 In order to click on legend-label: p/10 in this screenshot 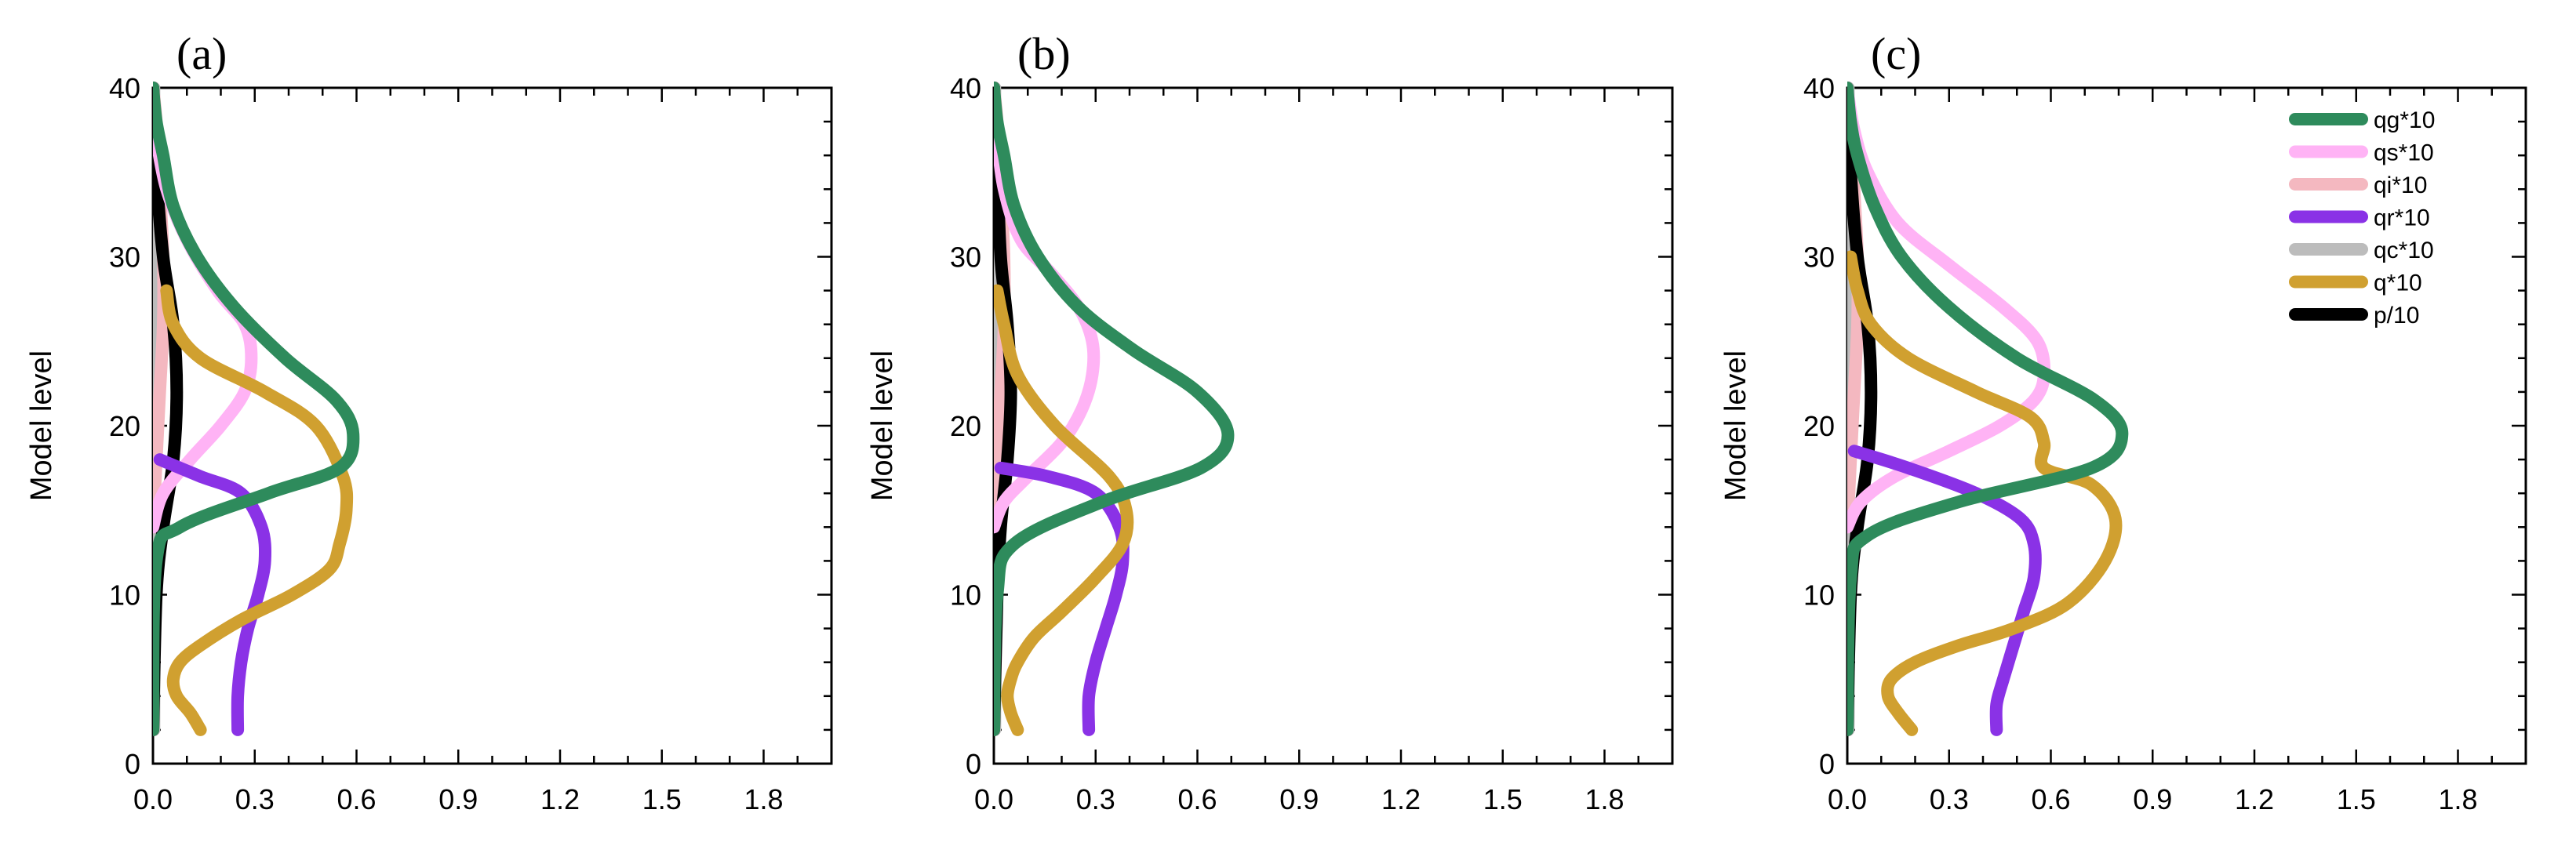, I will do `click(2396, 316)`.